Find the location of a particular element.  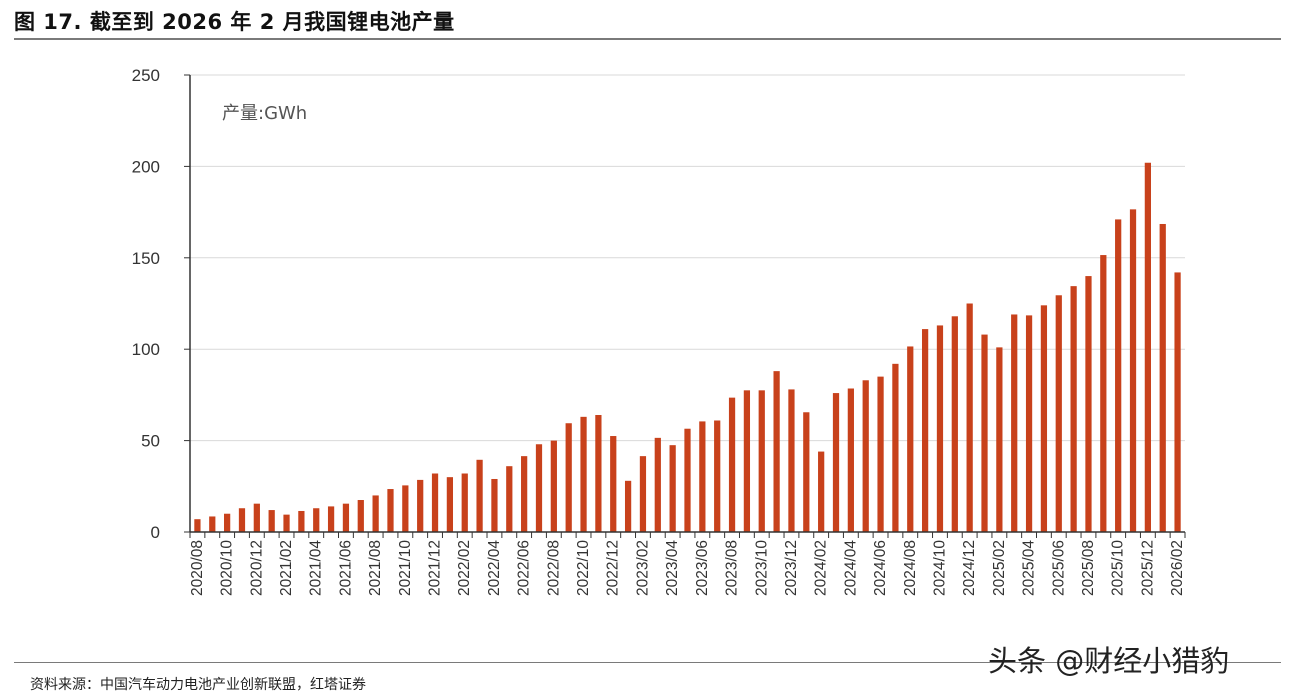

x-tick-label: 2022/10 is located at coordinates (583, 568).